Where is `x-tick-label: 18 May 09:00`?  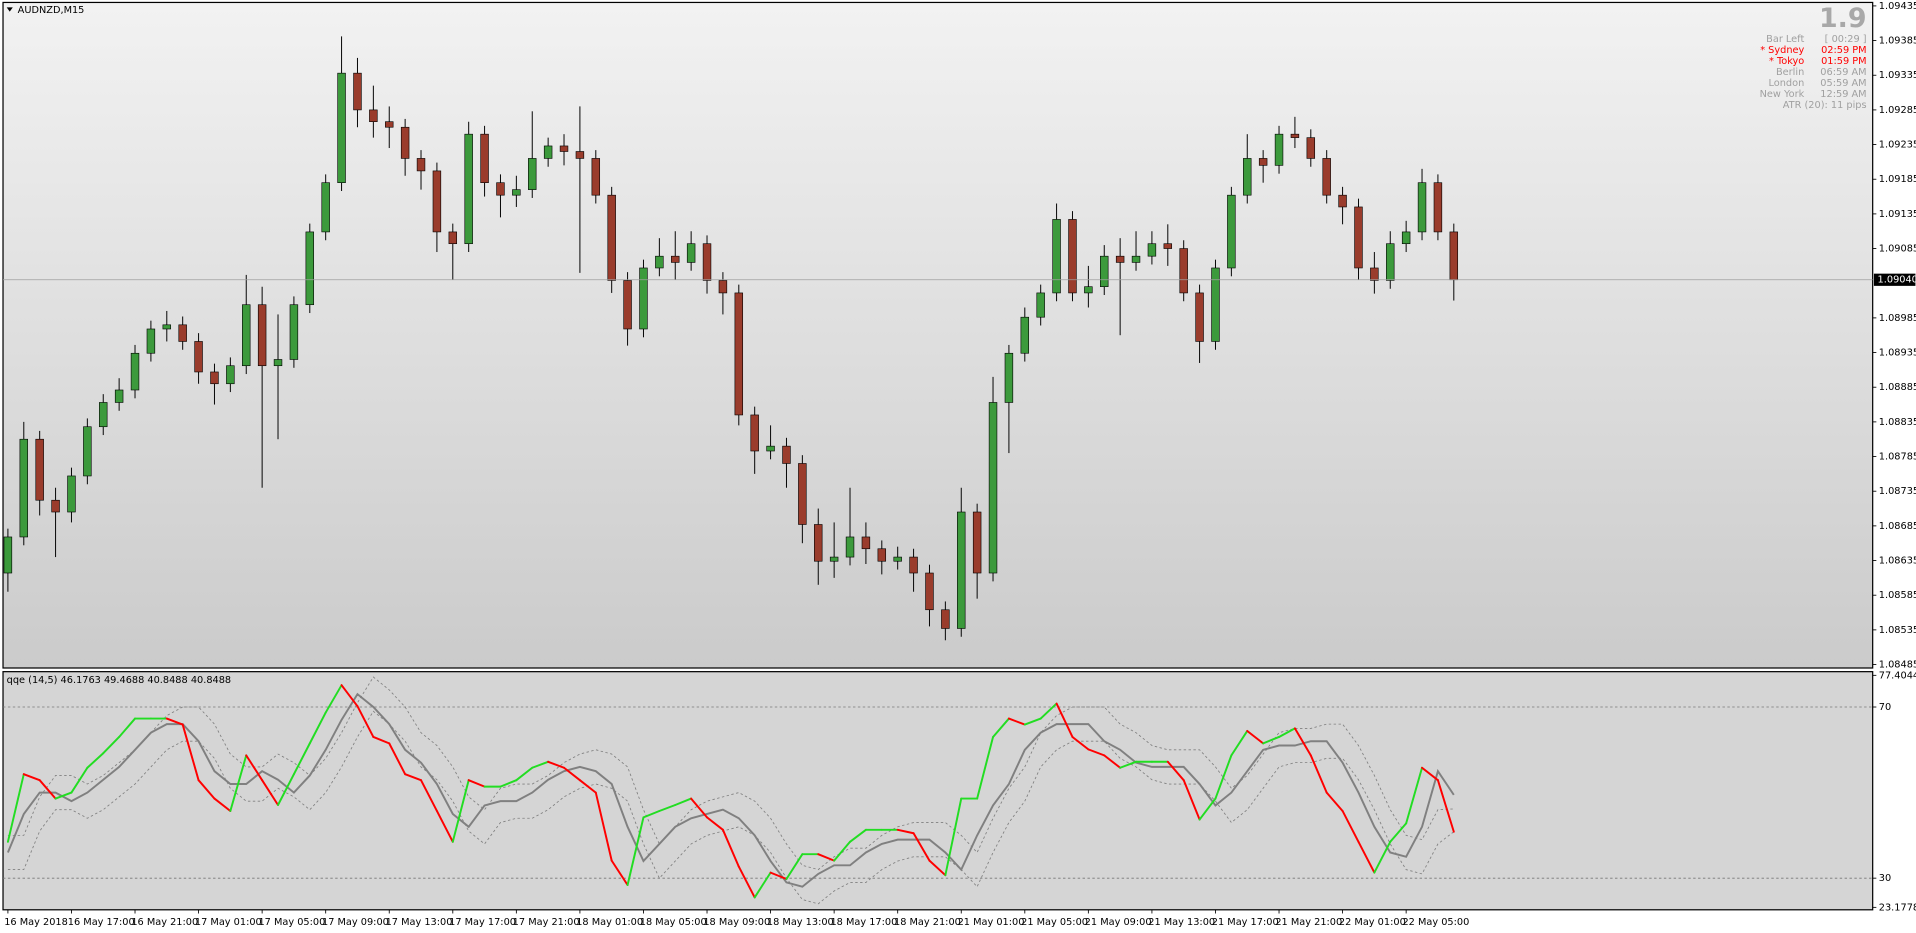
x-tick-label: 18 May 09:00 is located at coordinates (736, 922).